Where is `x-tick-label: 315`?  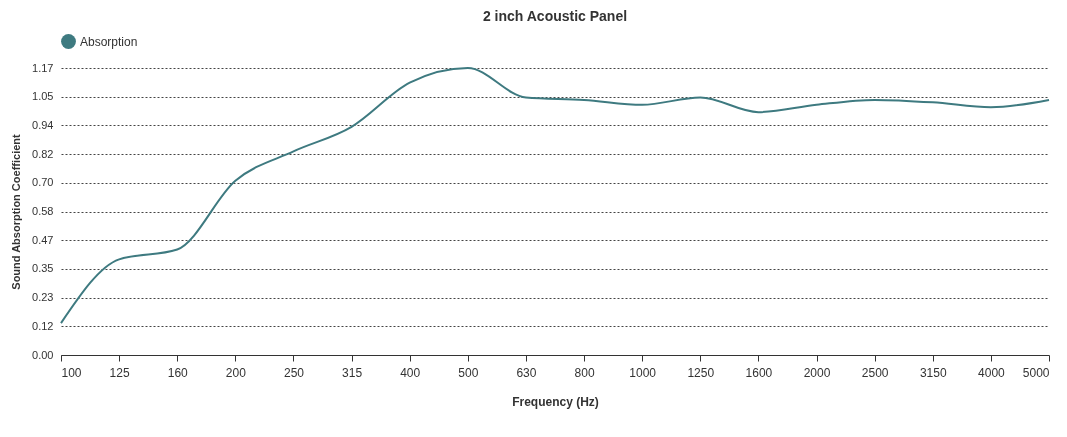
x-tick-label: 315 is located at coordinates (352, 372).